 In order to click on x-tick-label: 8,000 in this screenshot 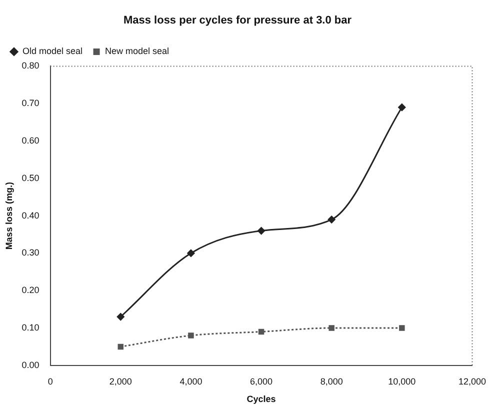, I will do `click(331, 381)`.